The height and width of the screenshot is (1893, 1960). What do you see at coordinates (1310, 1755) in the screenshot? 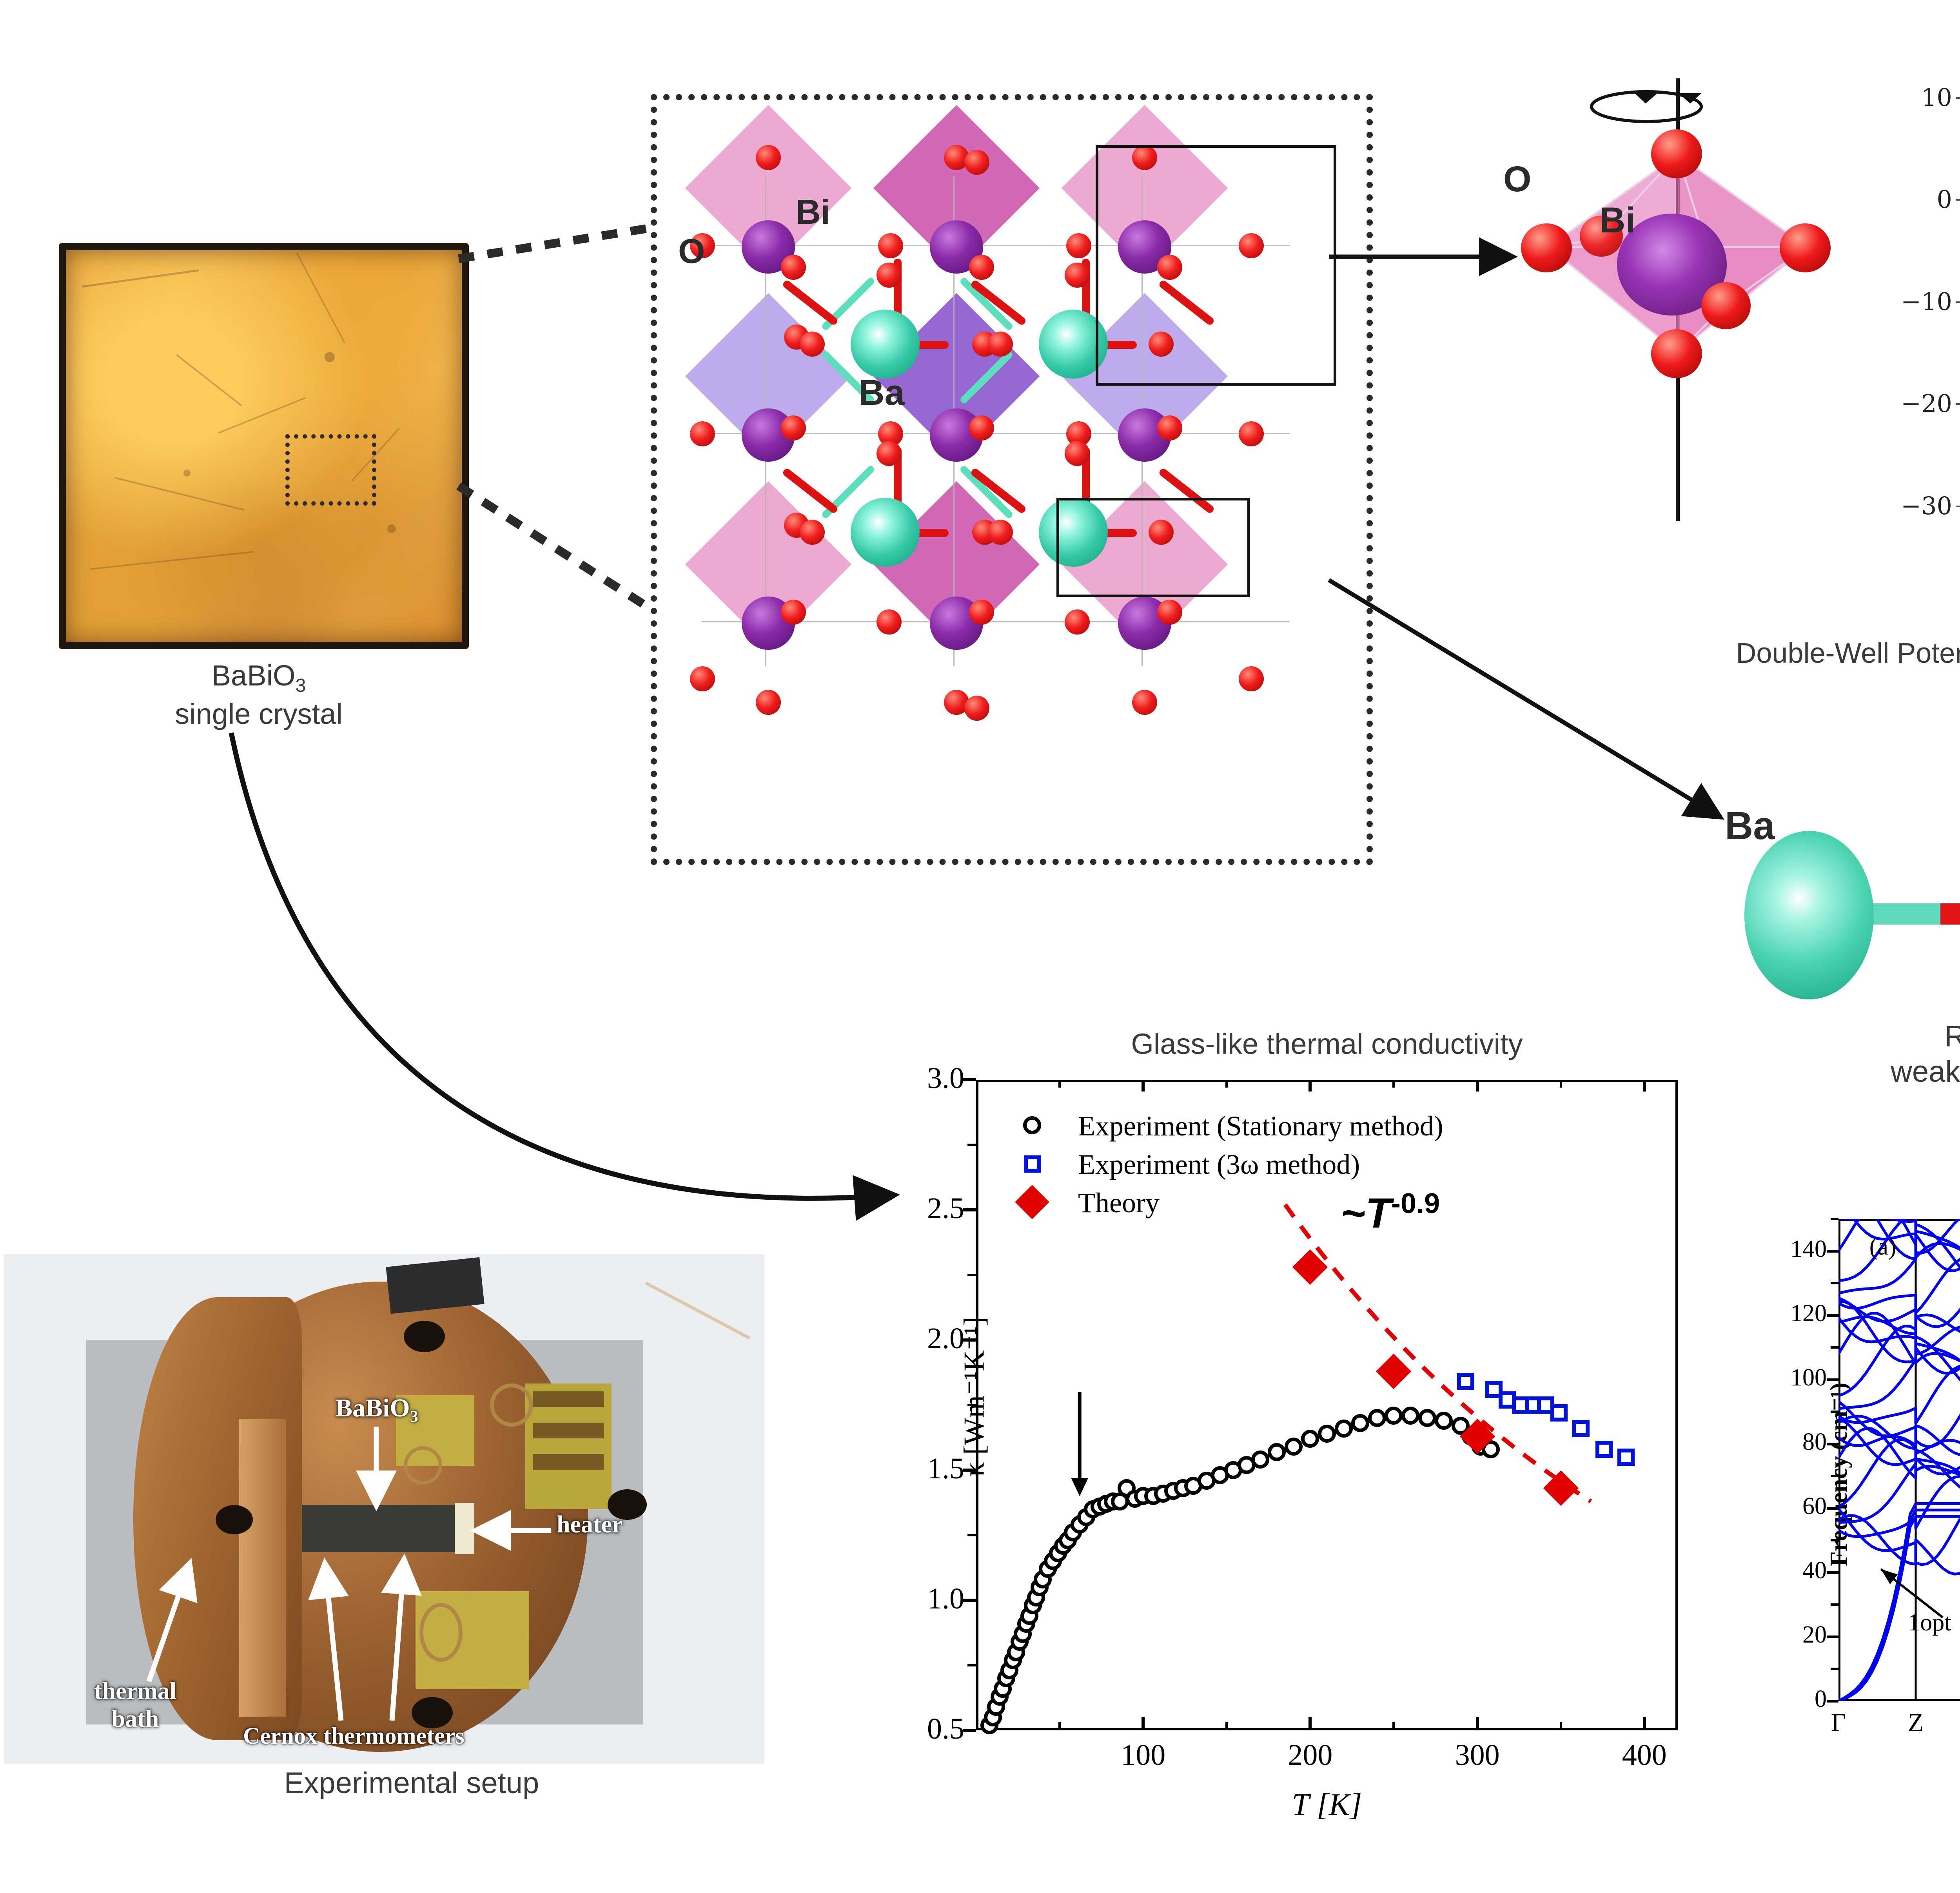
I see `tc-xtick-label: 200` at bounding box center [1310, 1755].